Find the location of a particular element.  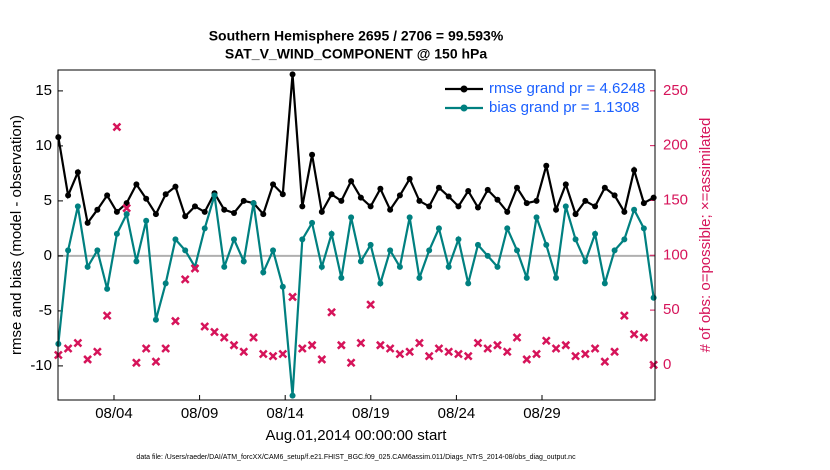

x-axis-label: Aug.01,2014 00:00:00 start is located at coordinates (357, 435).